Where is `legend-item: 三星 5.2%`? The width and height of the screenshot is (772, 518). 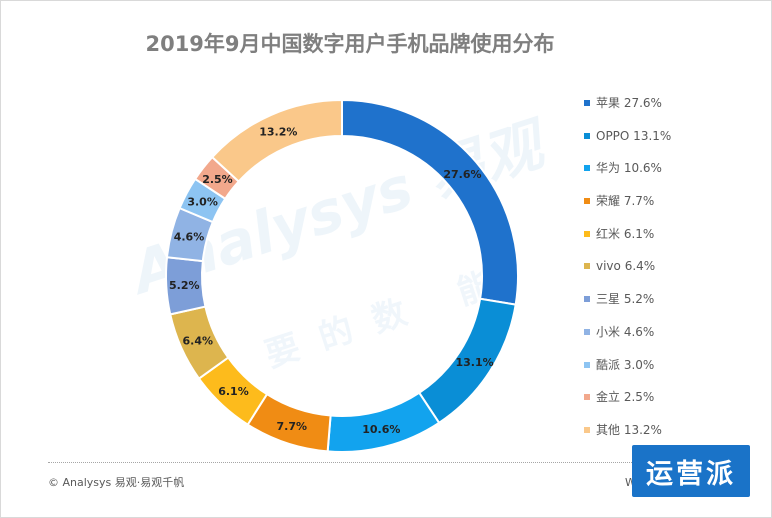
legend-item: 三星 5.2% is located at coordinates (627, 305).